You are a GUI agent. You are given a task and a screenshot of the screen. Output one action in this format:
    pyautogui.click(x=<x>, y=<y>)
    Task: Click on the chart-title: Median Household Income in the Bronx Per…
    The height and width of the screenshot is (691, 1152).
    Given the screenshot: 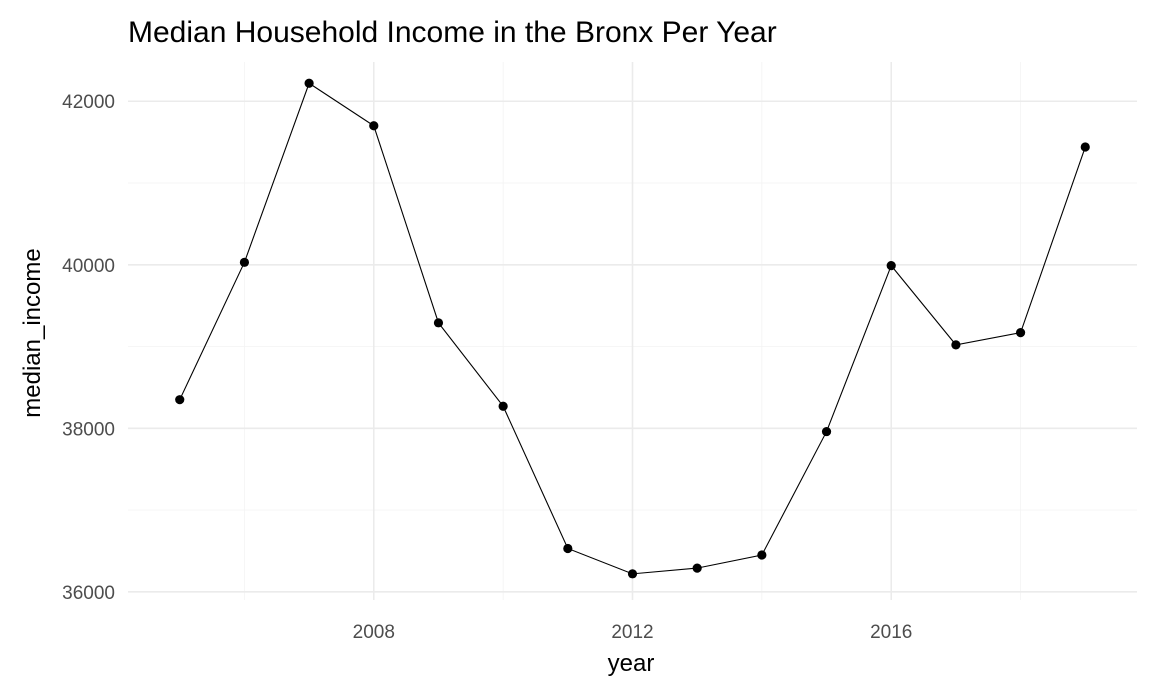 What is the action you would take?
    pyautogui.click(x=452, y=32)
    